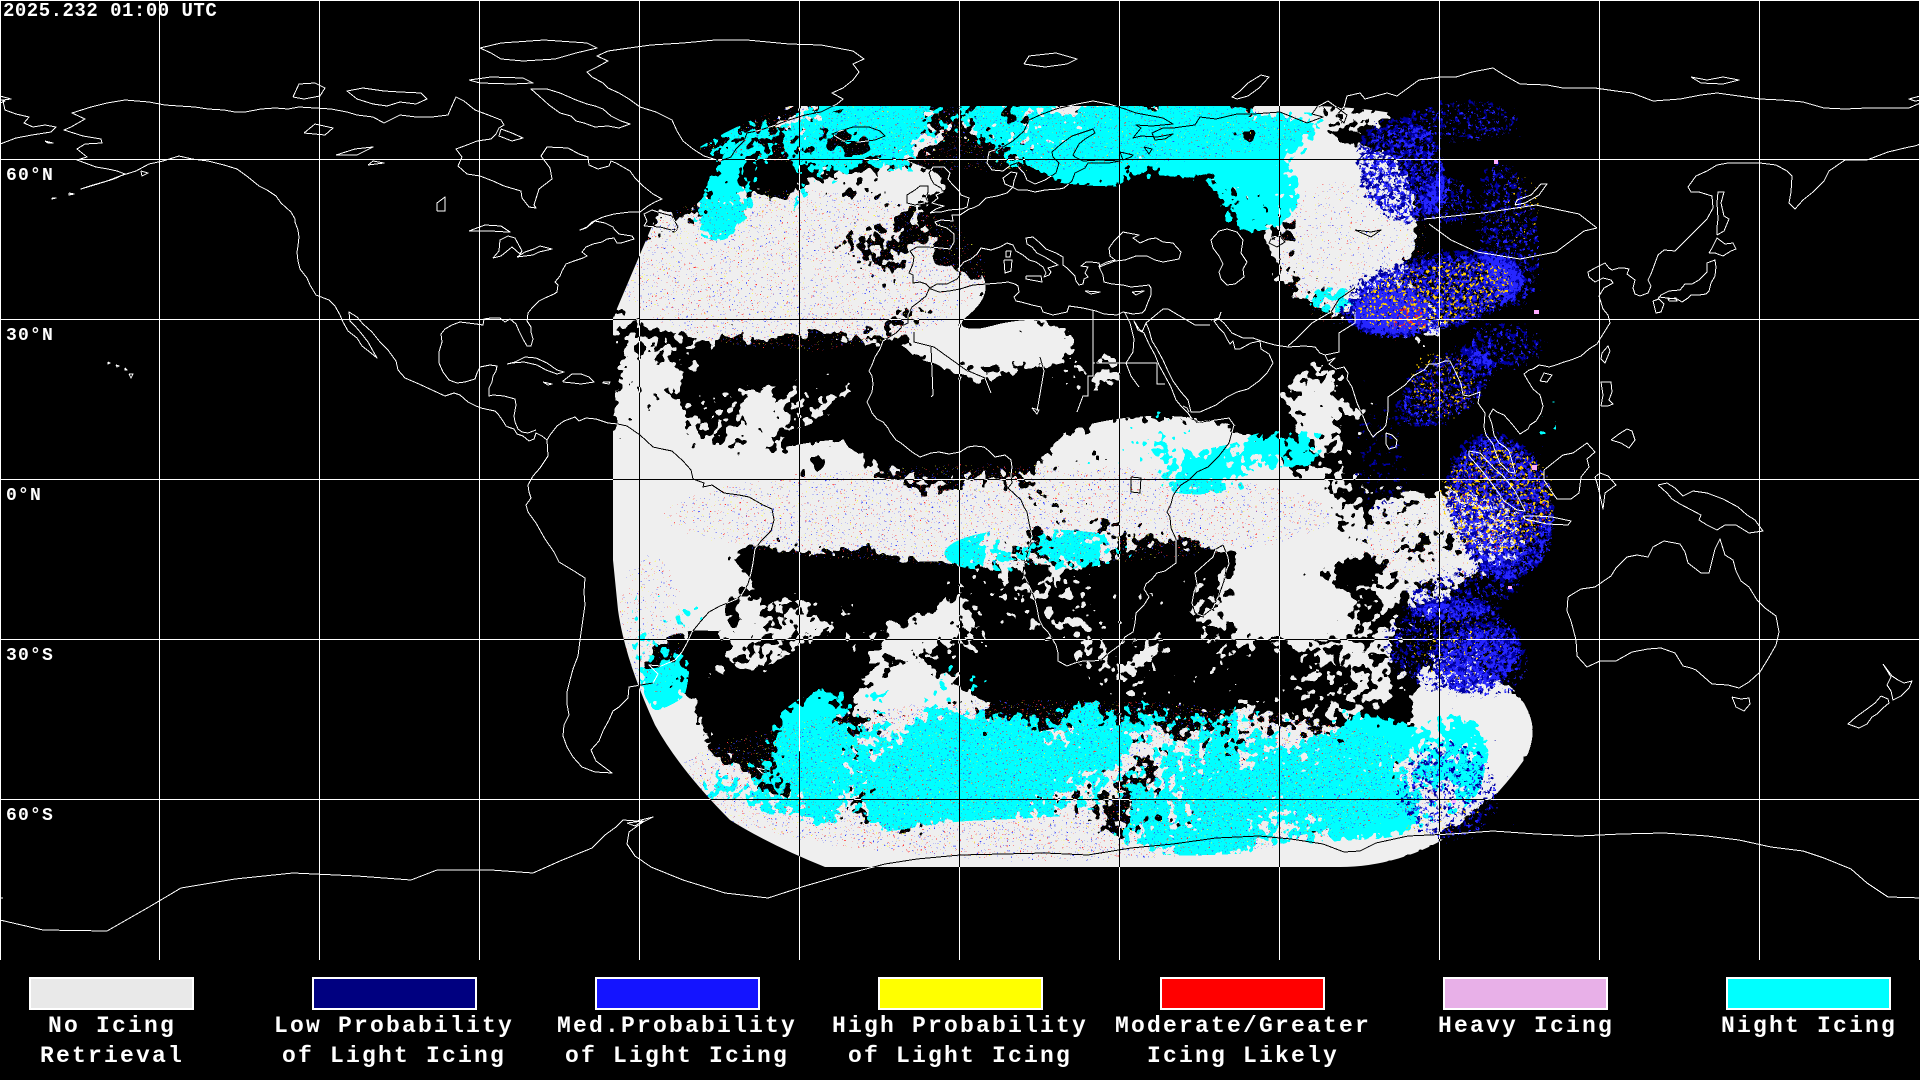 This screenshot has width=1920, height=1080. Describe the element at coordinates (30, 816) in the screenshot. I see `svg-text: 60°S` at that location.